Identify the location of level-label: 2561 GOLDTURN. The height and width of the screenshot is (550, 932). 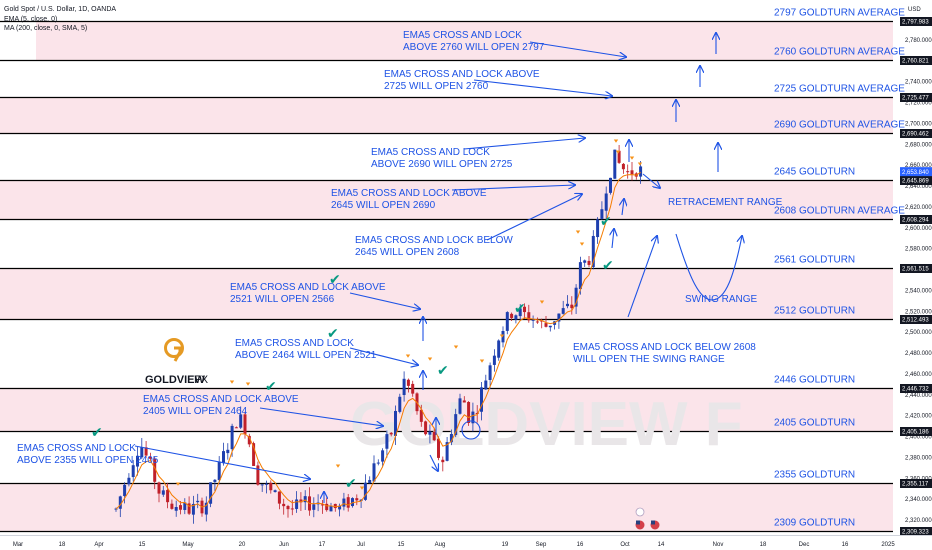
(814, 260).